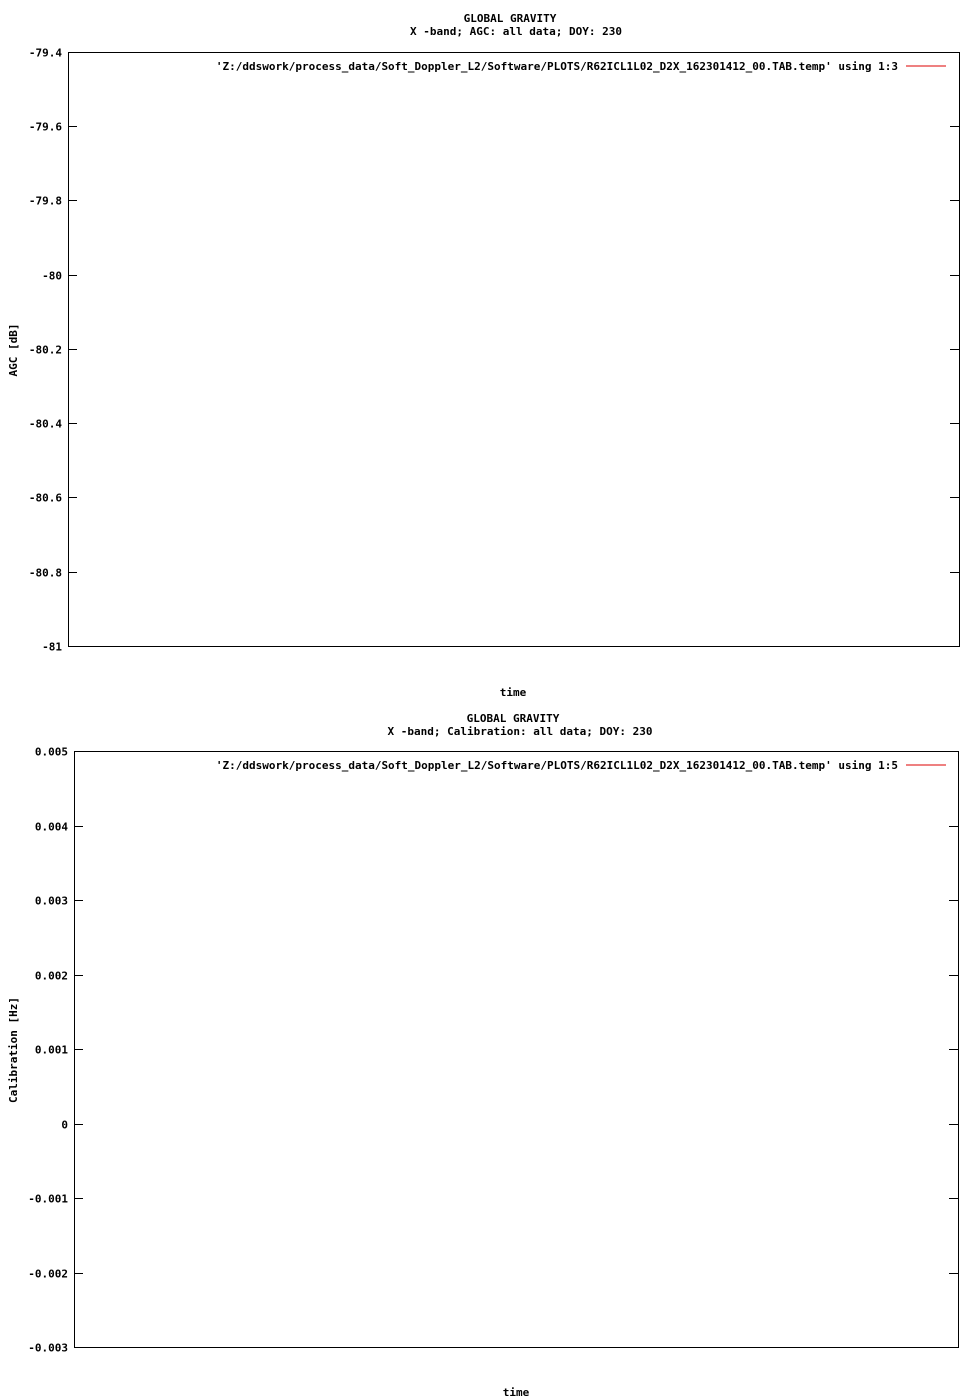  What do you see at coordinates (45, 498) in the screenshot?
I see `agc-y-tick-label: -80.6` at bounding box center [45, 498].